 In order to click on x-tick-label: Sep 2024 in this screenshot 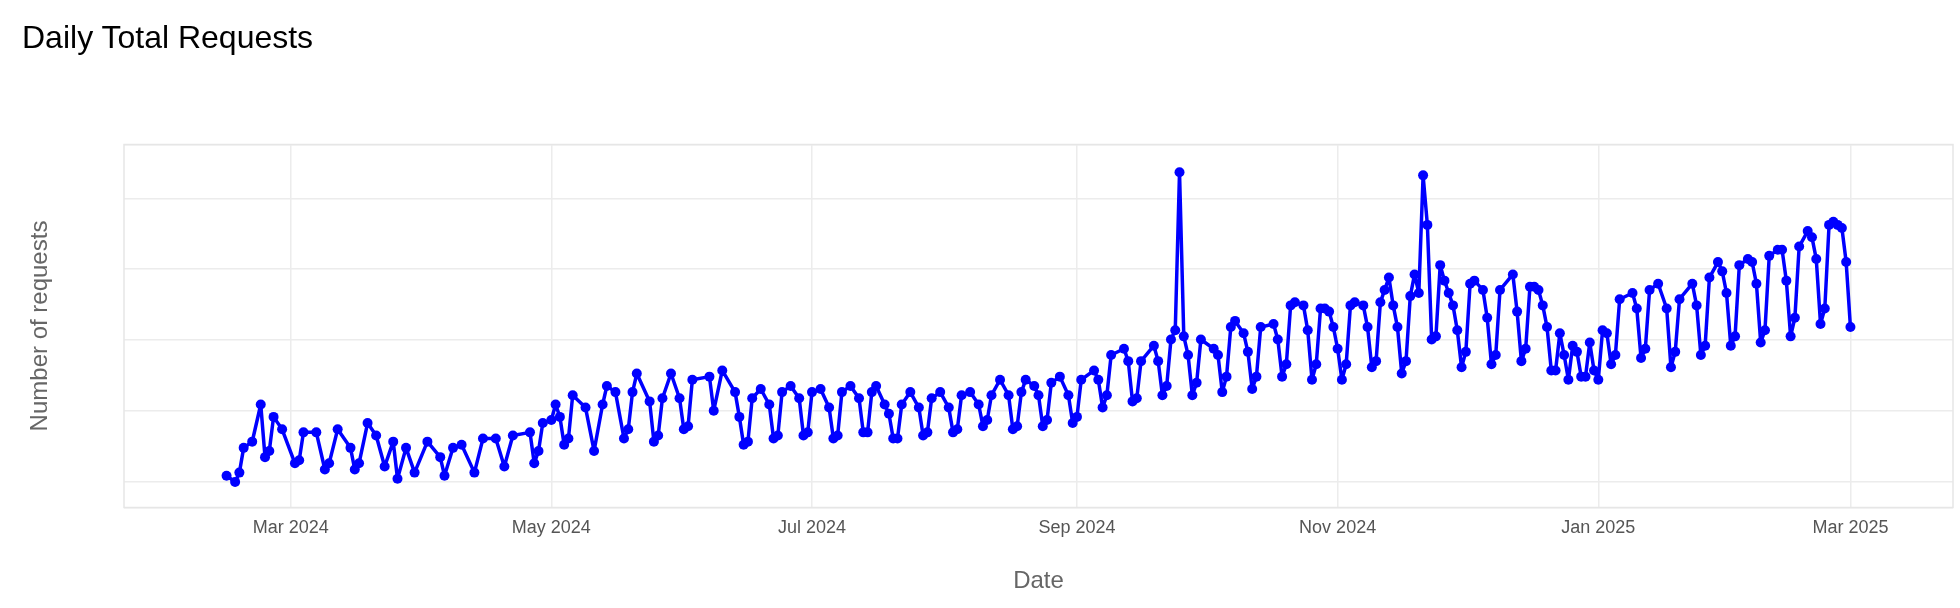, I will do `click(1077, 527)`.